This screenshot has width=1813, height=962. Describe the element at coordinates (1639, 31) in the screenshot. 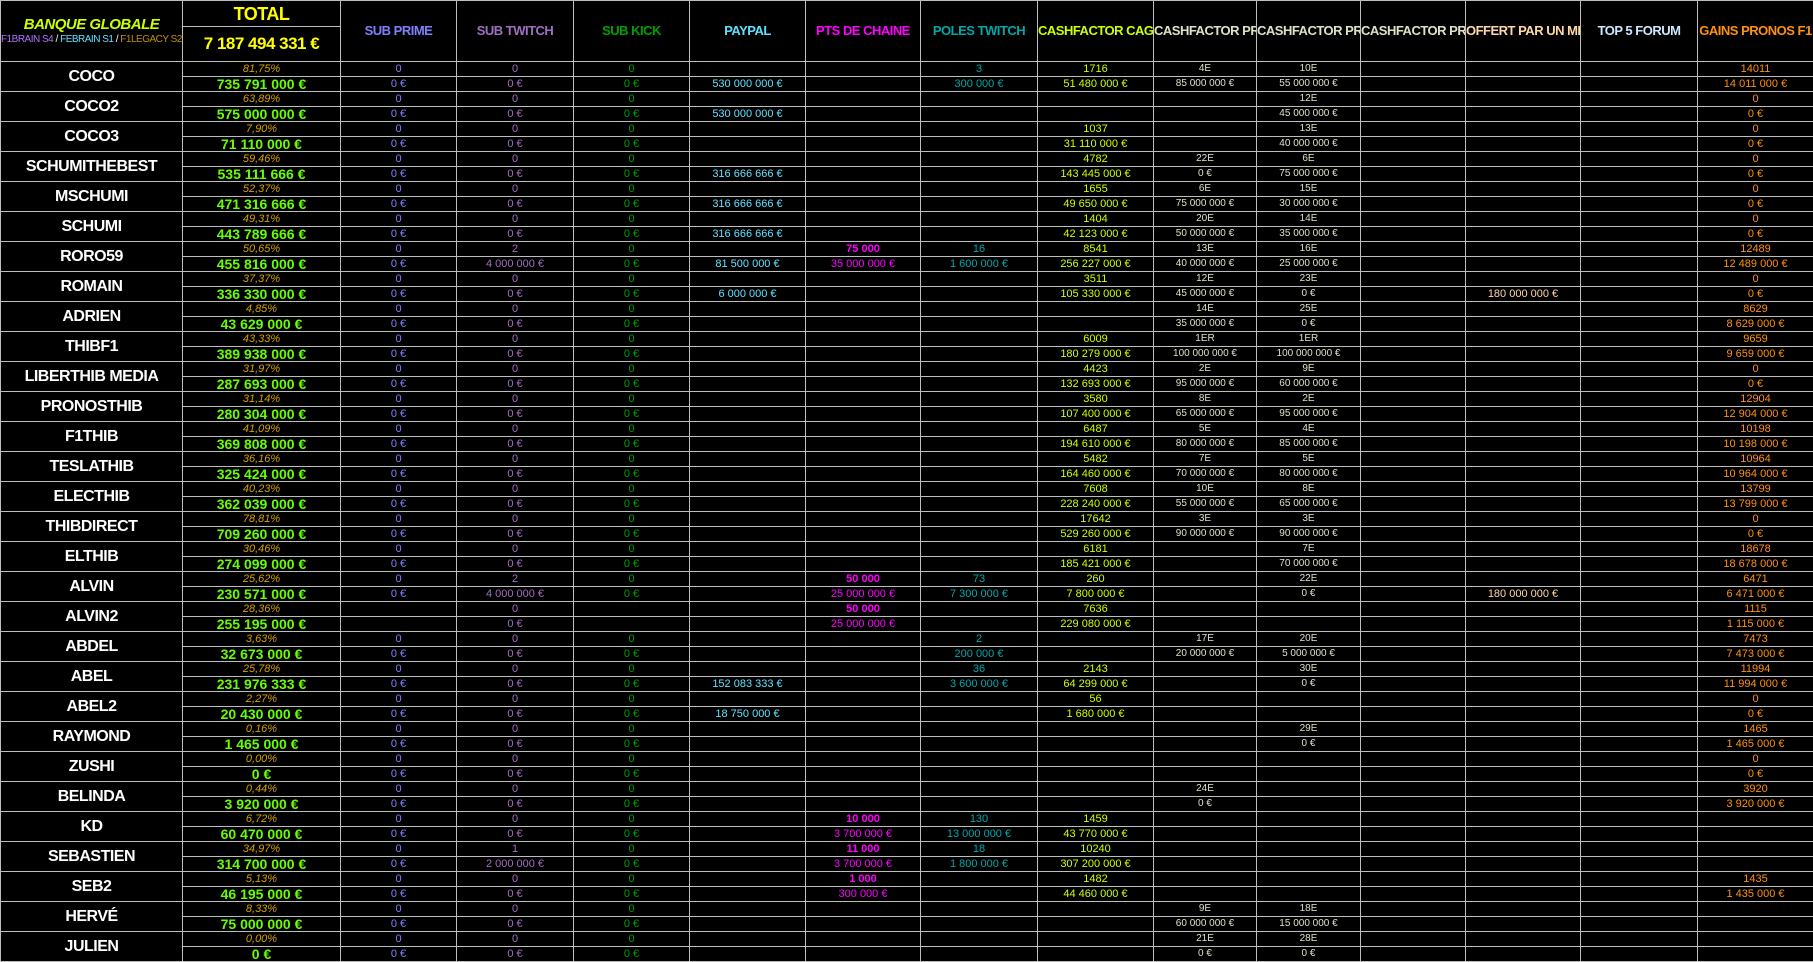

I see `column-header: TOP 5 FORUM` at that location.